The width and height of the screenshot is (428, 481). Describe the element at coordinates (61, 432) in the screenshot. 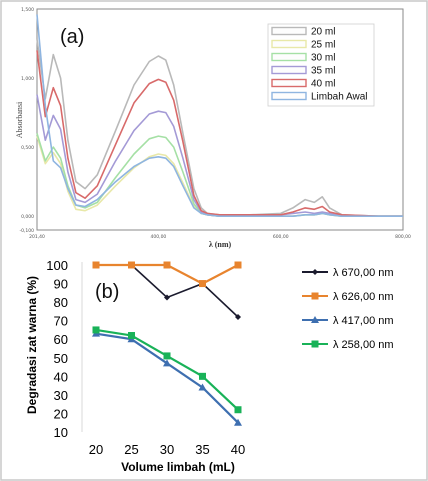

I see `panel-b-y-tick-label: 10` at that location.